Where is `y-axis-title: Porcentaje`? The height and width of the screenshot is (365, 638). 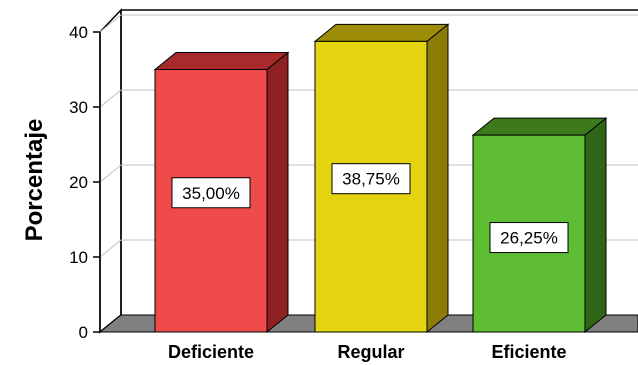
y-axis-title: Porcentaje is located at coordinates (34, 180).